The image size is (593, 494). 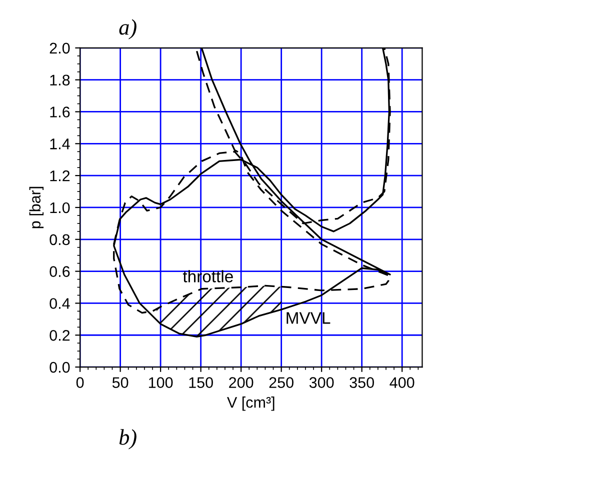 I want to click on y-tick-label: 1.4, so click(x=60, y=144).